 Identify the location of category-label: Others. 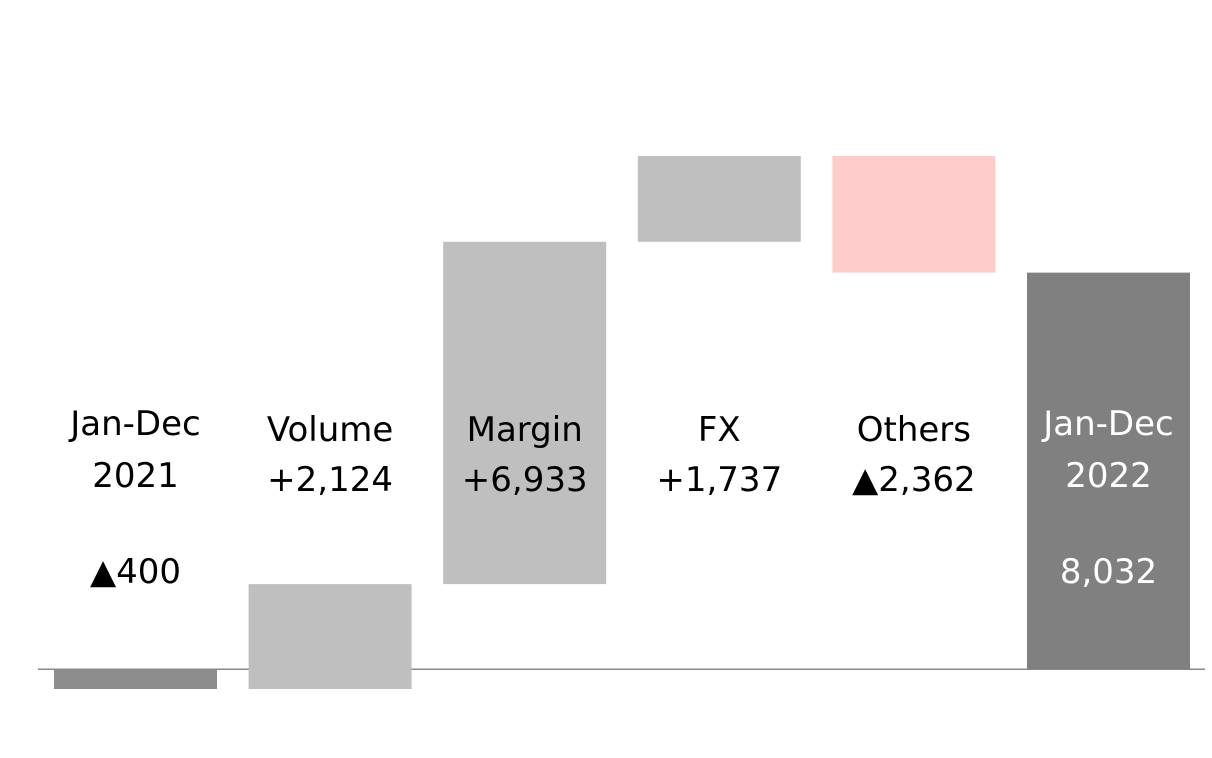
(914, 430).